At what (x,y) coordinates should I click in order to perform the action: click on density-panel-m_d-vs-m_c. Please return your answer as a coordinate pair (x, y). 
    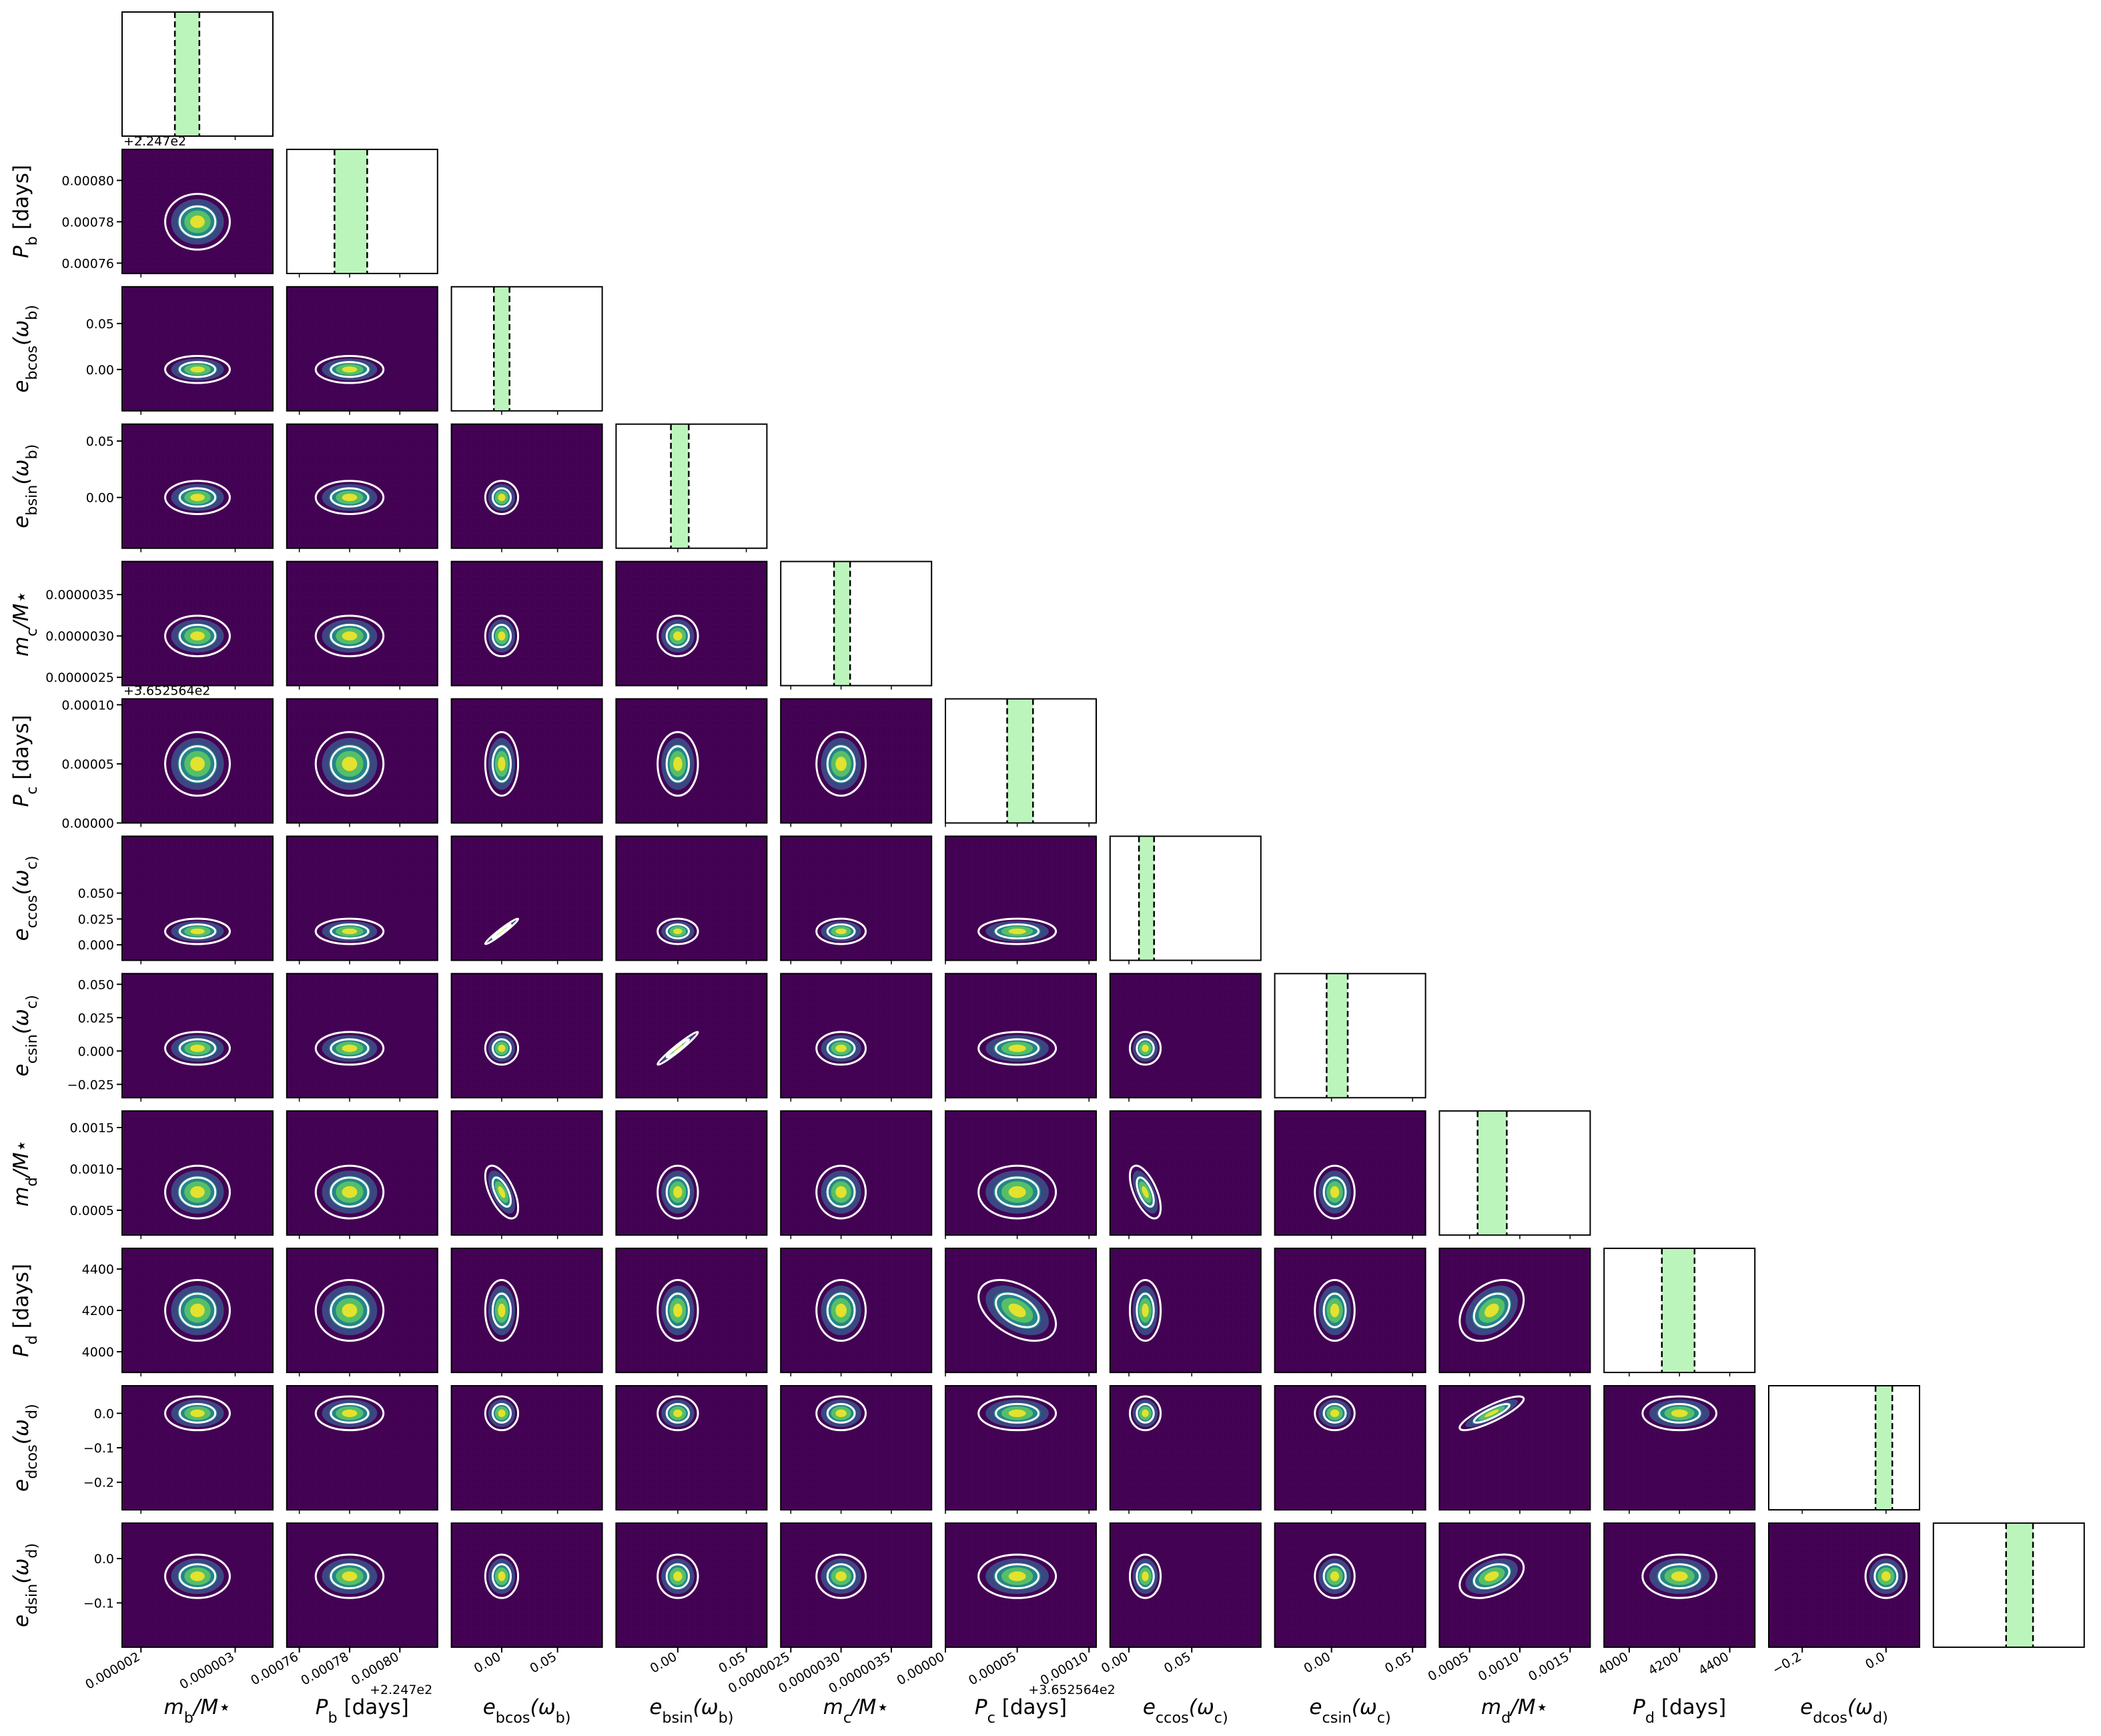
    Looking at the image, I should click on (857, 1175).